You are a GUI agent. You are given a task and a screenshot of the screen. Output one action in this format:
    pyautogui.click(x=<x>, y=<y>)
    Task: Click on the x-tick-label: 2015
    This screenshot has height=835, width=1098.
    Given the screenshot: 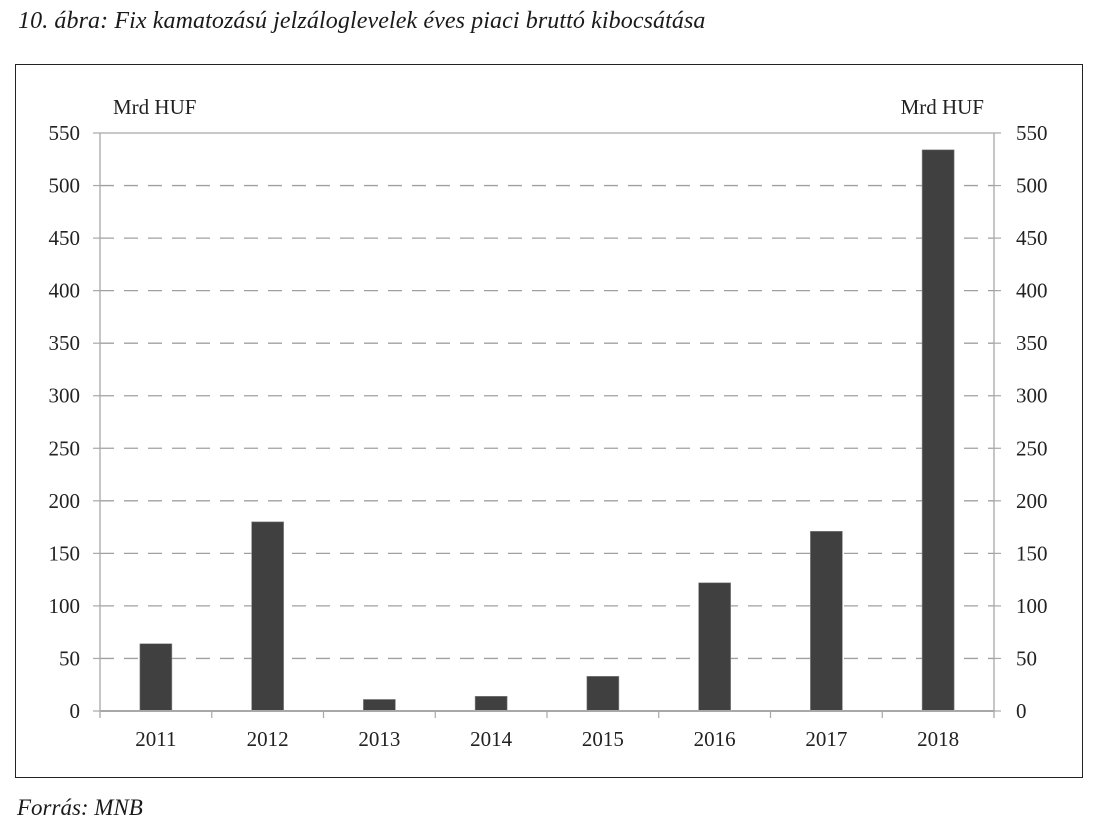 What is the action you would take?
    pyautogui.click(x=603, y=739)
    